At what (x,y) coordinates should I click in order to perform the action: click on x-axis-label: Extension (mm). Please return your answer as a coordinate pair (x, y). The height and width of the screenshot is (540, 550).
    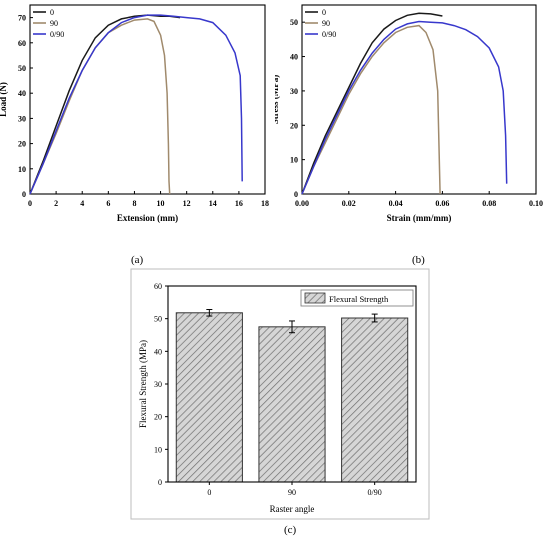
    Looking at the image, I should click on (147, 218).